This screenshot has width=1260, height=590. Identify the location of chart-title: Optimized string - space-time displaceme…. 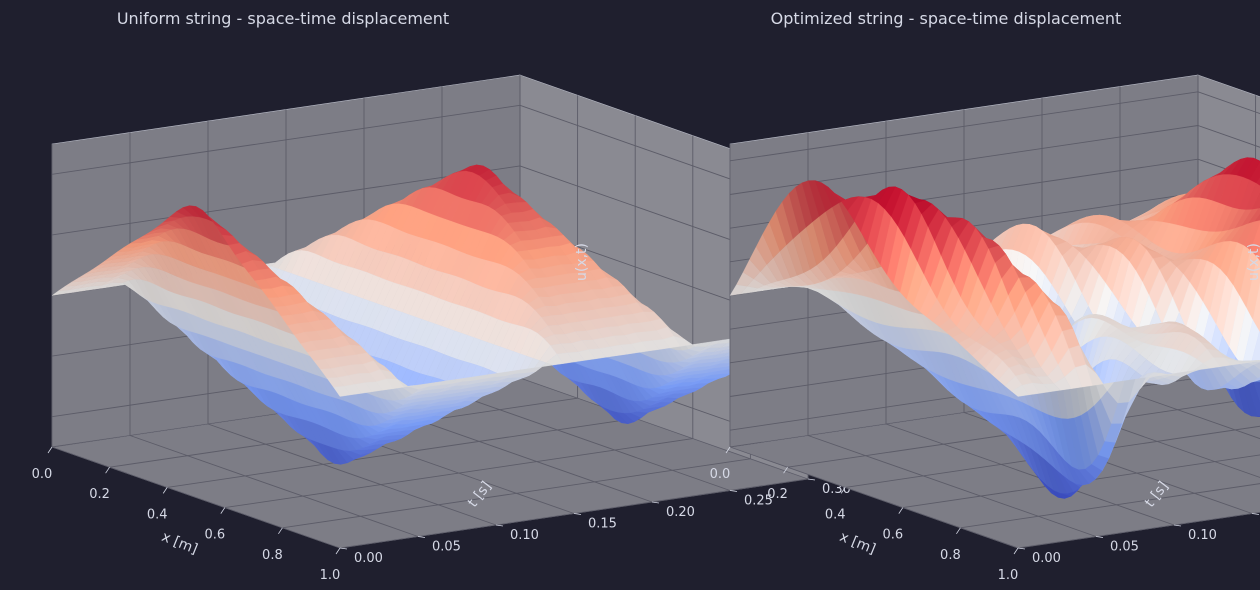
(946, 18).